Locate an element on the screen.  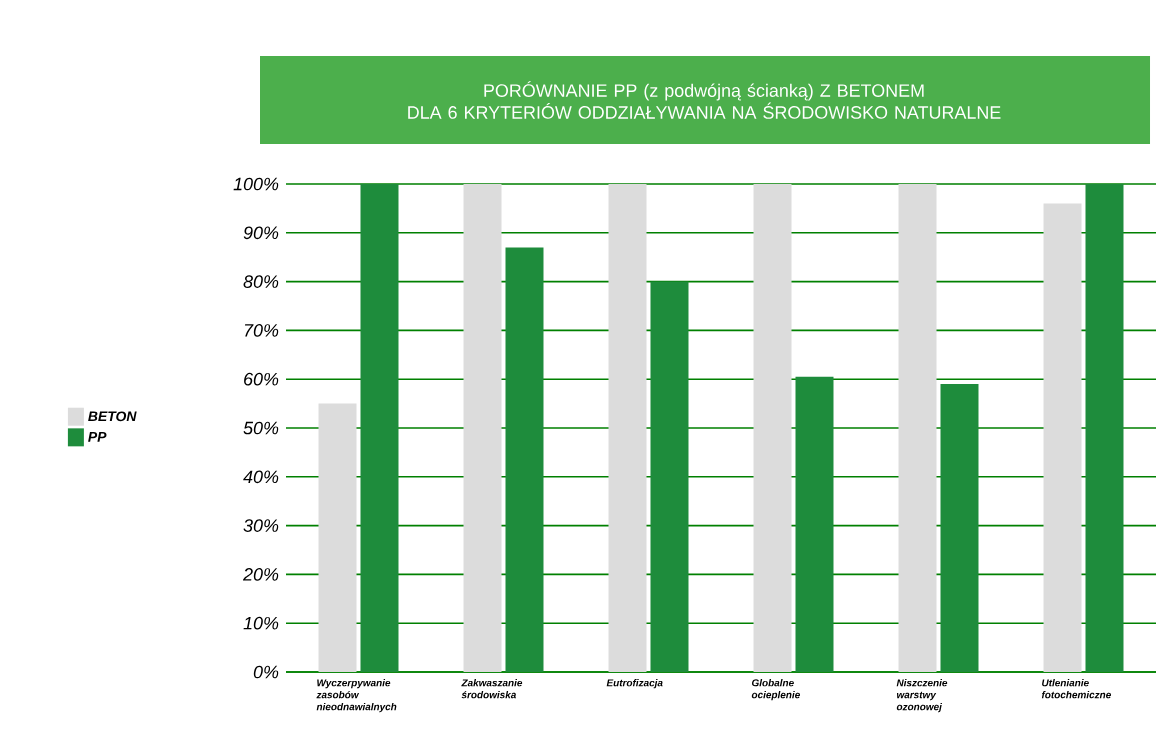
y-tick-label: 80% is located at coordinates (261, 281).